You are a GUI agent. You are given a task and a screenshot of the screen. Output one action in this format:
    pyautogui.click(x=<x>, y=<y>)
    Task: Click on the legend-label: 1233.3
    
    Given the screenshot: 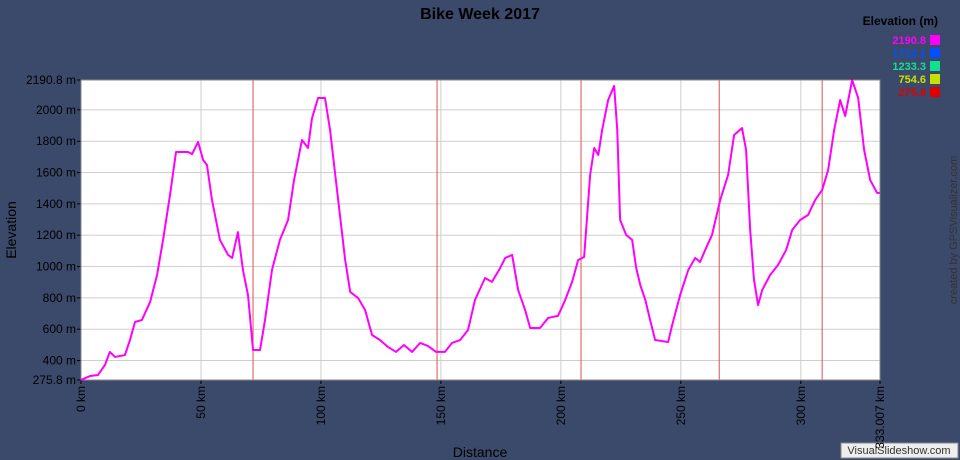 What is the action you would take?
    pyautogui.click(x=909, y=67)
    